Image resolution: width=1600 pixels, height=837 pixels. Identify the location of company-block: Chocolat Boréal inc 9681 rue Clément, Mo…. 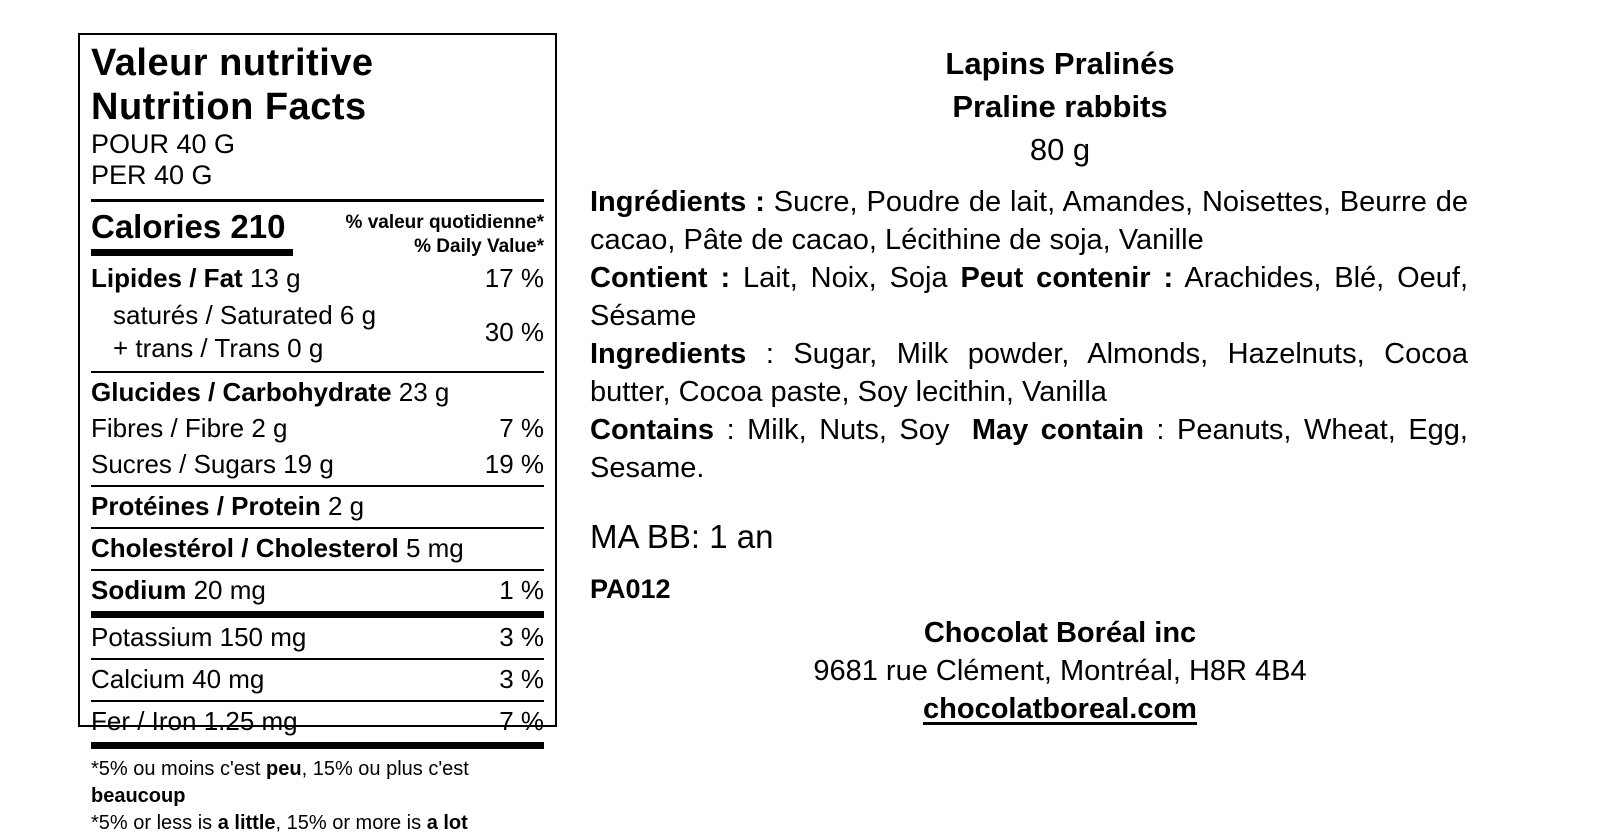
(1060, 671).